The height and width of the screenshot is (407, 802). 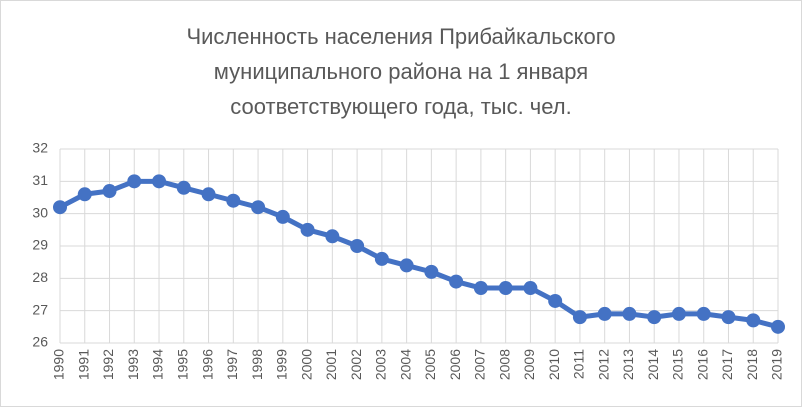 What do you see at coordinates (727, 364) in the screenshot?
I see `x-tick-label: 2017` at bounding box center [727, 364].